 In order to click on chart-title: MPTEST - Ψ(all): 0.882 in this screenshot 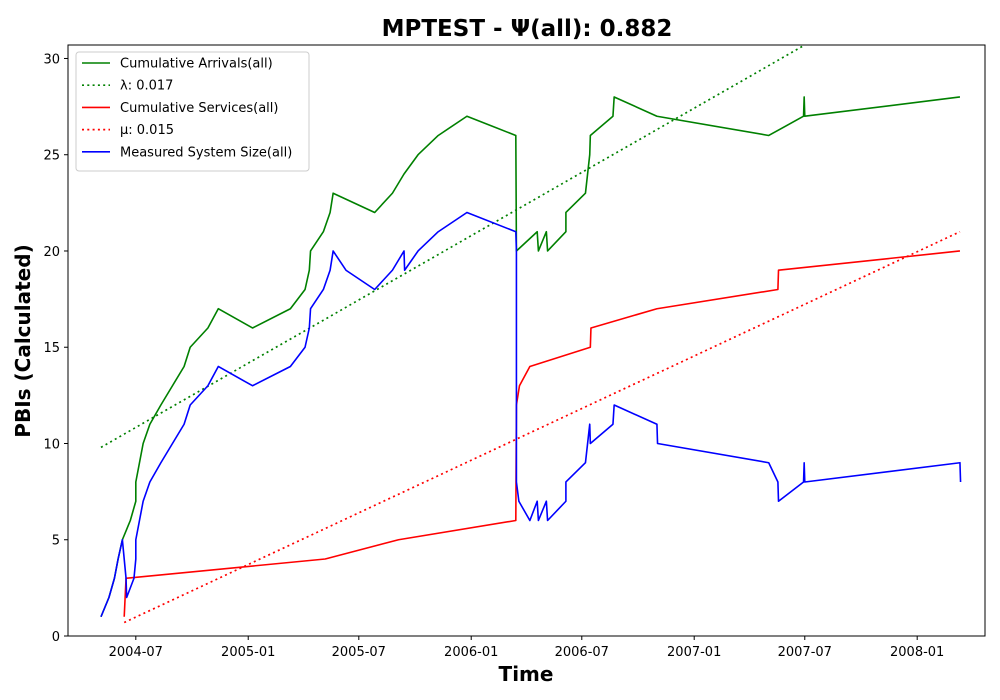, I will do `click(527, 29)`.